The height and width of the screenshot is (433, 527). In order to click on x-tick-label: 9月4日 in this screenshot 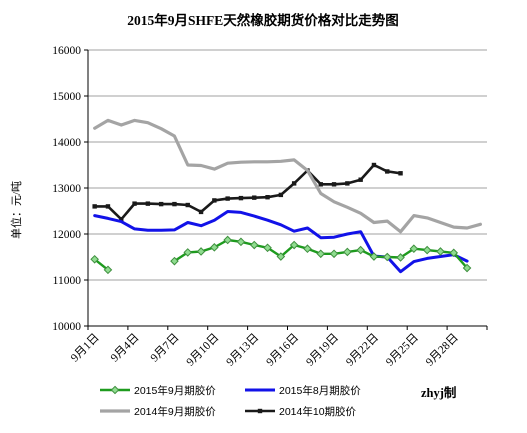, I will do `click(125, 348)`.